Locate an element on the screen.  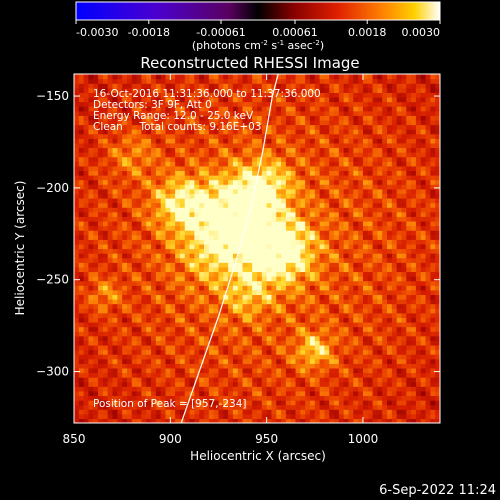
y-tick-label: −250 is located at coordinates (52, 280).